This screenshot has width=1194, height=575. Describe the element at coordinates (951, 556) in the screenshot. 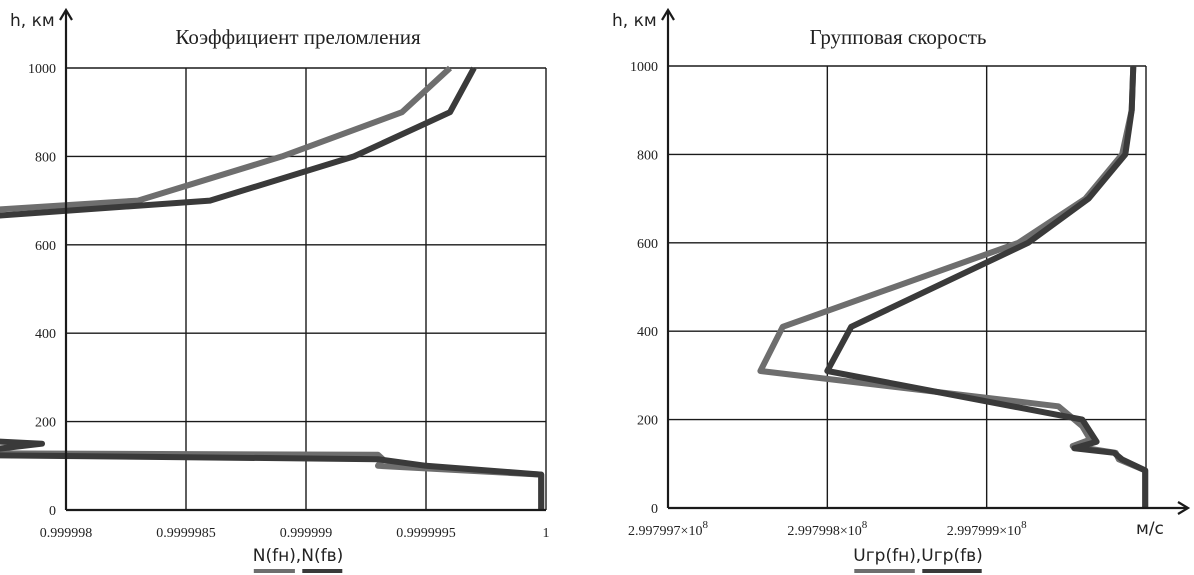

I see `legend-entry-label: Uгр(fв)` at that location.